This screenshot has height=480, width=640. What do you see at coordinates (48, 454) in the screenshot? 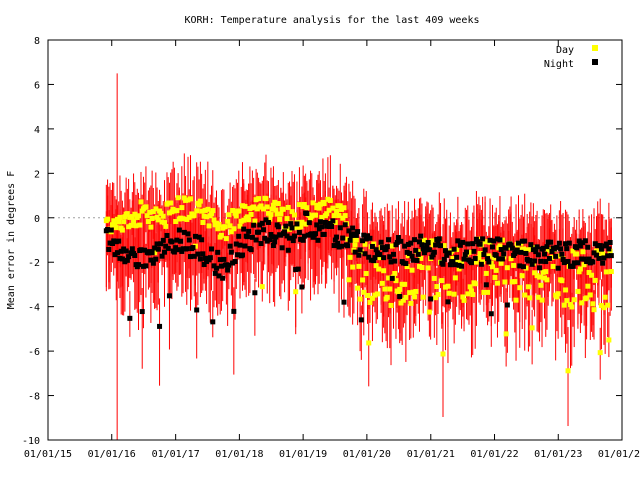
I see `x-tick-label: 01/01/15` at bounding box center [48, 454].